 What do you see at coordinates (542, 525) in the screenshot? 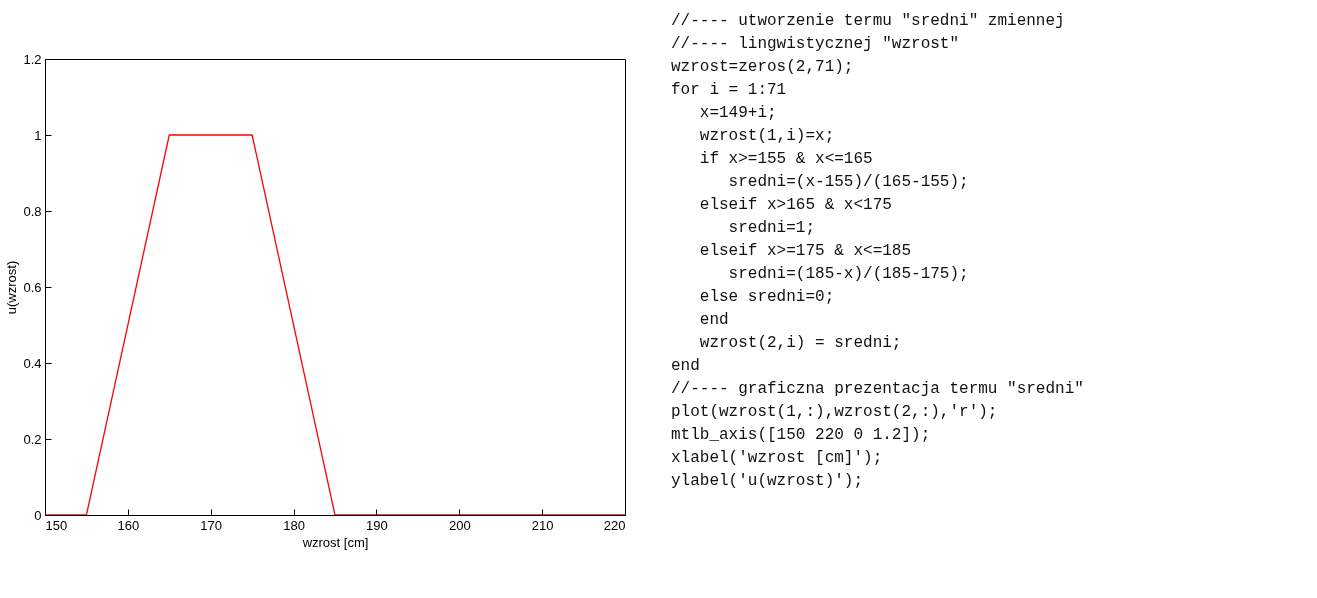
I see `x-tick-label: 210` at bounding box center [542, 525].